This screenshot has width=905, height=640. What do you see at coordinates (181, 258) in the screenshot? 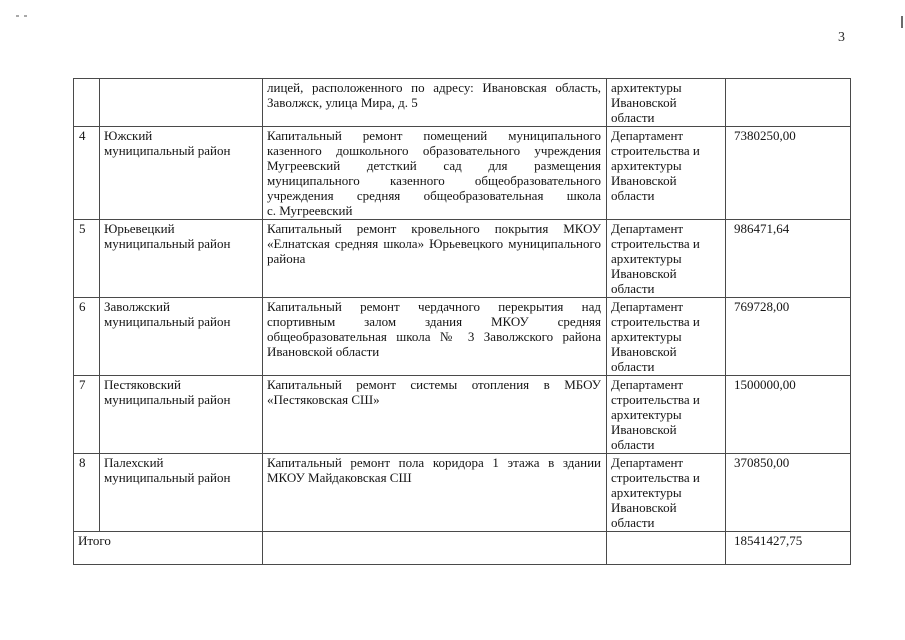
I see `district-cell: Юрьевецкий муниципальный район` at bounding box center [181, 258].